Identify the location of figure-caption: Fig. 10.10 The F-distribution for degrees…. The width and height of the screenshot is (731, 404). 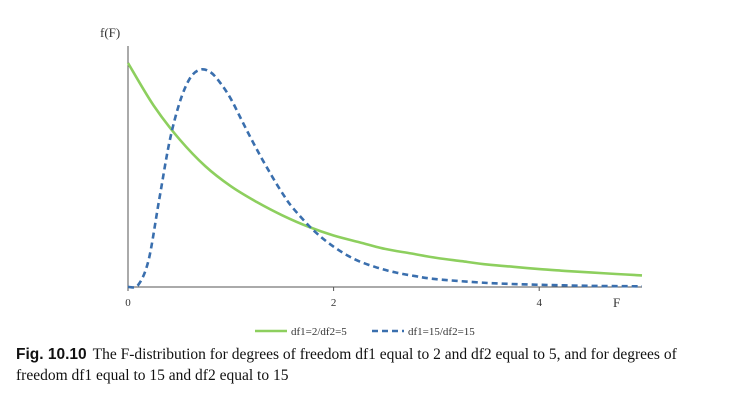
(366, 365).